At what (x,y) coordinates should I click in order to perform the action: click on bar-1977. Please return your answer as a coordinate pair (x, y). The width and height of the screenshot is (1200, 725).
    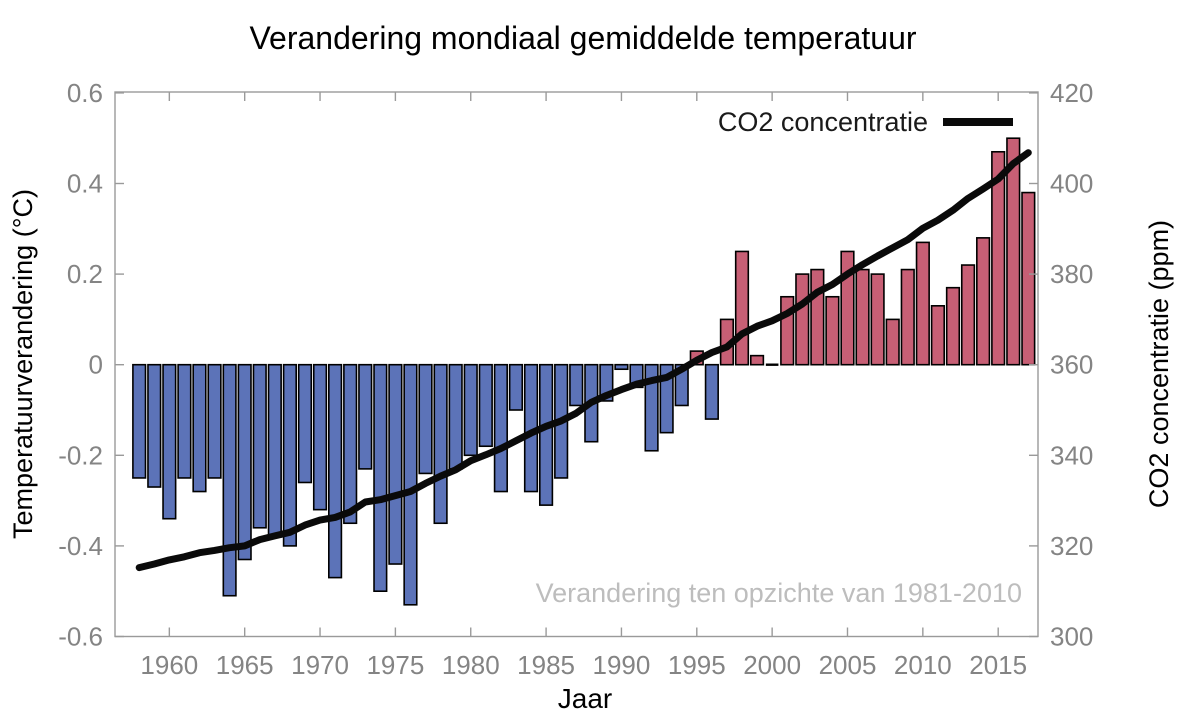
    Looking at the image, I should click on (425, 419).